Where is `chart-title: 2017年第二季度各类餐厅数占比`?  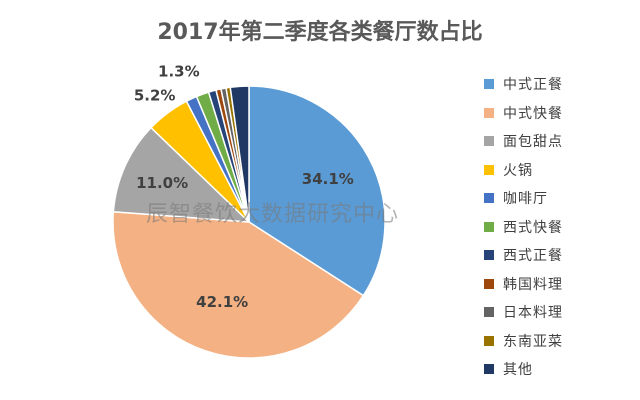 chart-title: 2017年第二季度各类餐厅数占比 is located at coordinates (320, 32).